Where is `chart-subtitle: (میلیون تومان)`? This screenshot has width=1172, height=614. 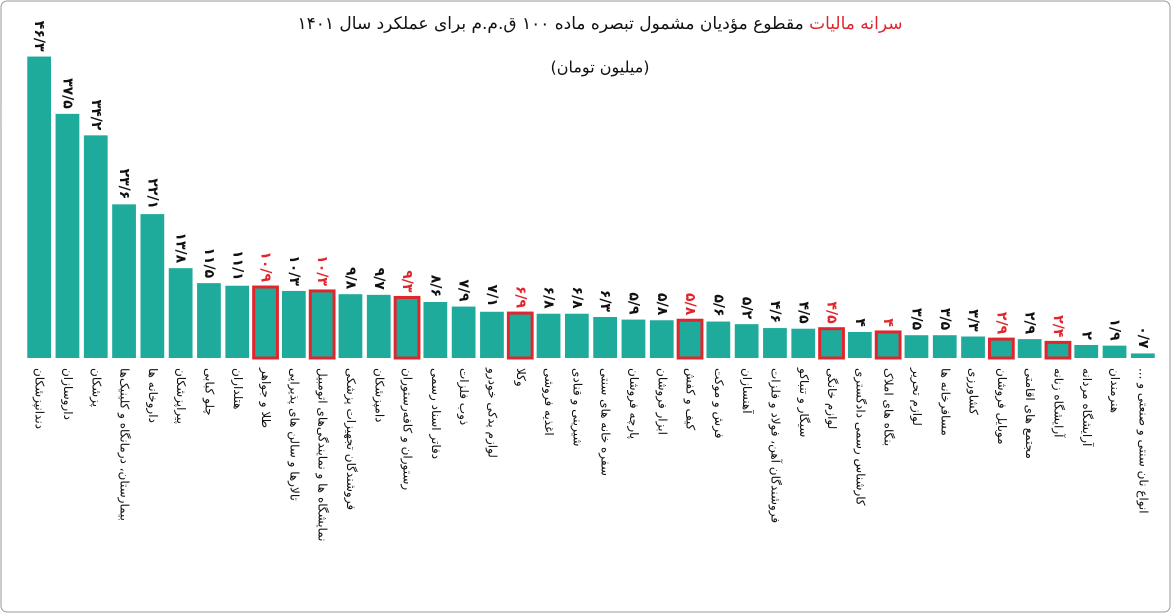 chart-subtitle: (میلیون تومان) is located at coordinates (599, 68).